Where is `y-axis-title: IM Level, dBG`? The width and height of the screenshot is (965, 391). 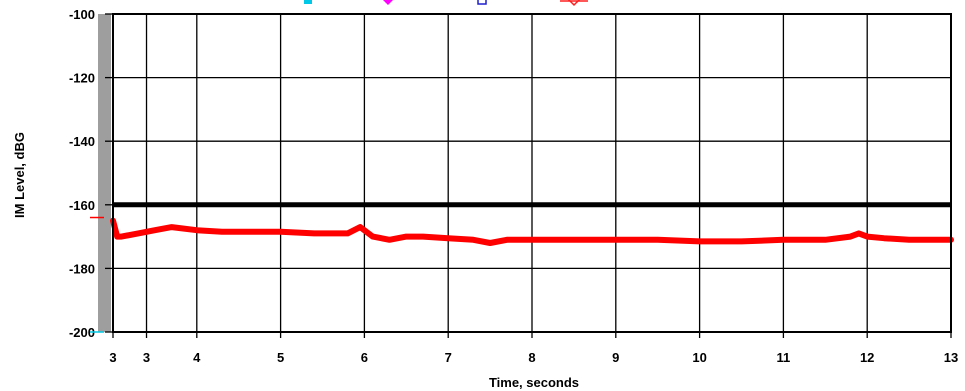 y-axis-title: IM Level, dBG is located at coordinates (19, 175).